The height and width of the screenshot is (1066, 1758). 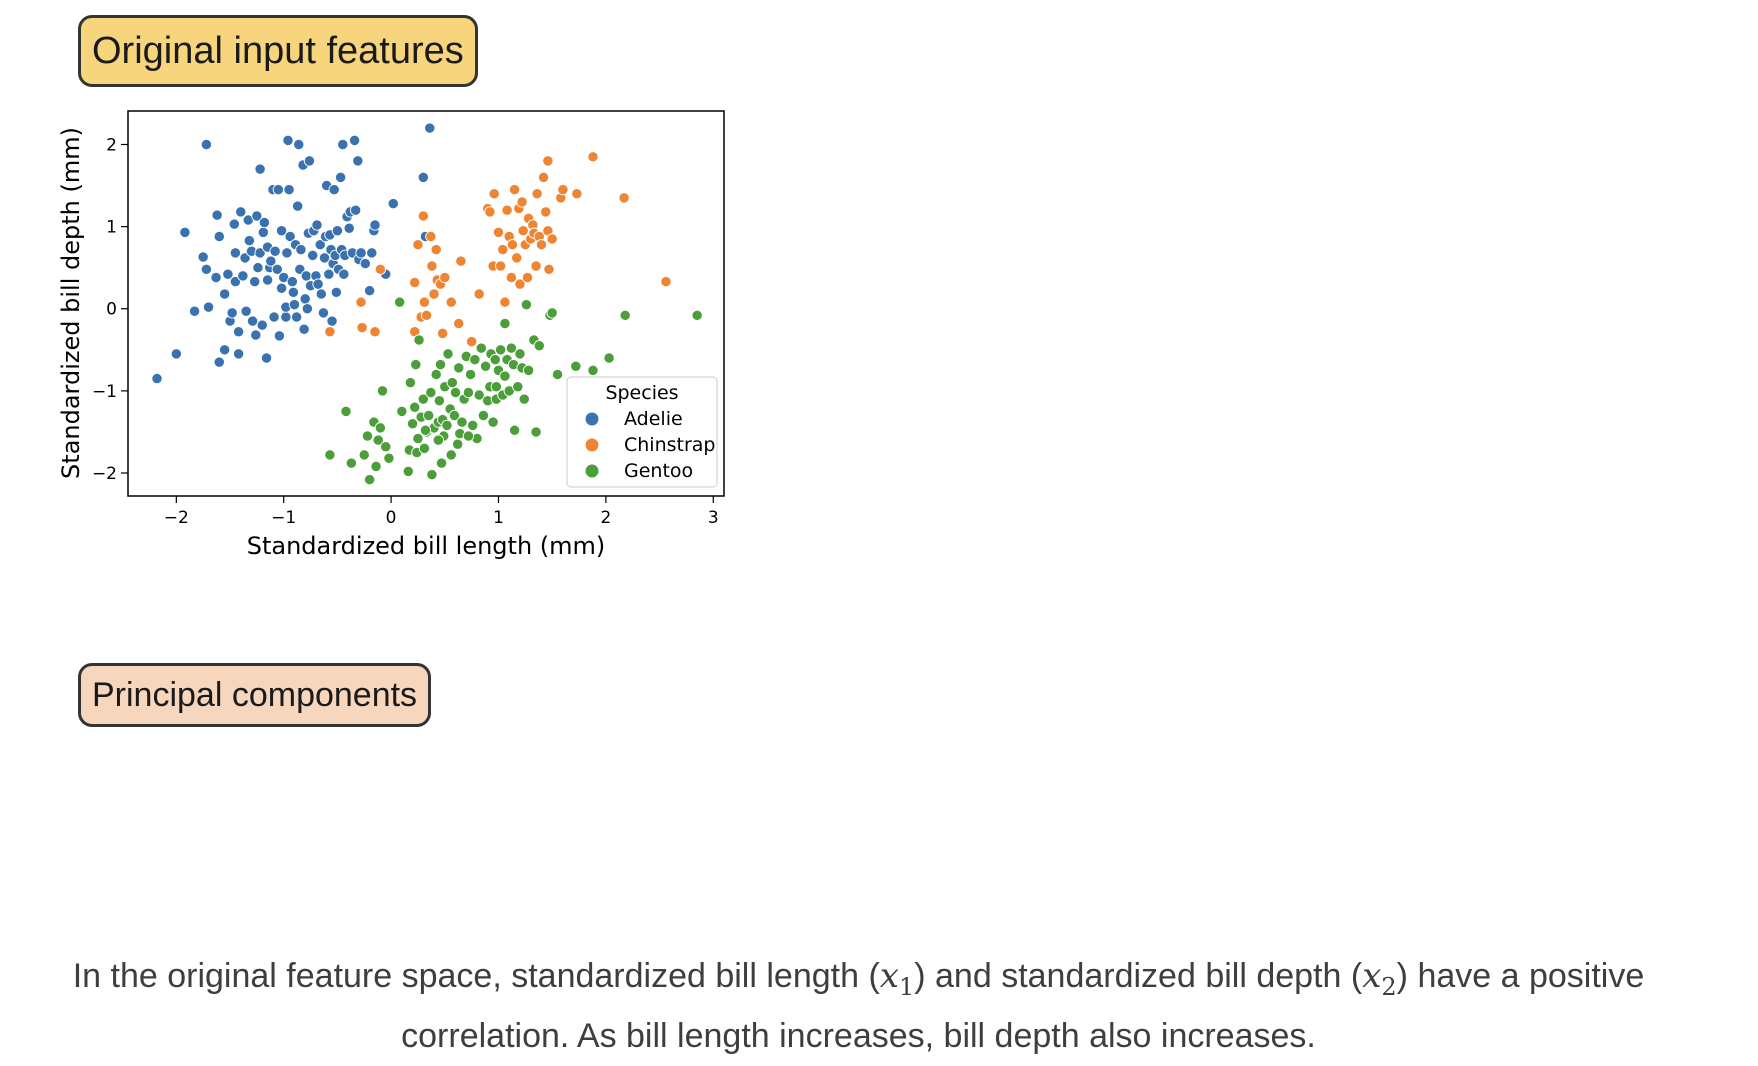 What do you see at coordinates (111, 310) in the screenshot?
I see `y-tick-label: 0` at bounding box center [111, 310].